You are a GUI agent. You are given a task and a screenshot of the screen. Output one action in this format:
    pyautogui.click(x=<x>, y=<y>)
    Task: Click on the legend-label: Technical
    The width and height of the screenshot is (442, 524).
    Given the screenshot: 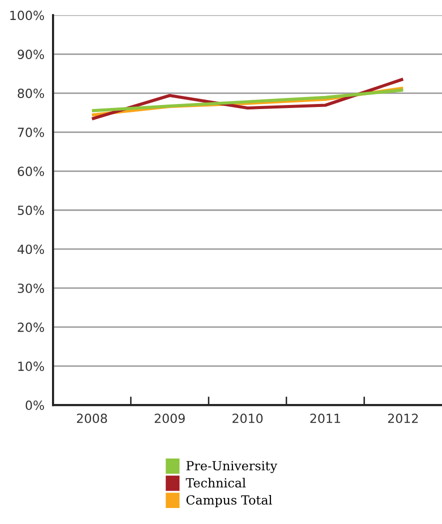 What is the action you would take?
    pyautogui.click(x=216, y=483)
    